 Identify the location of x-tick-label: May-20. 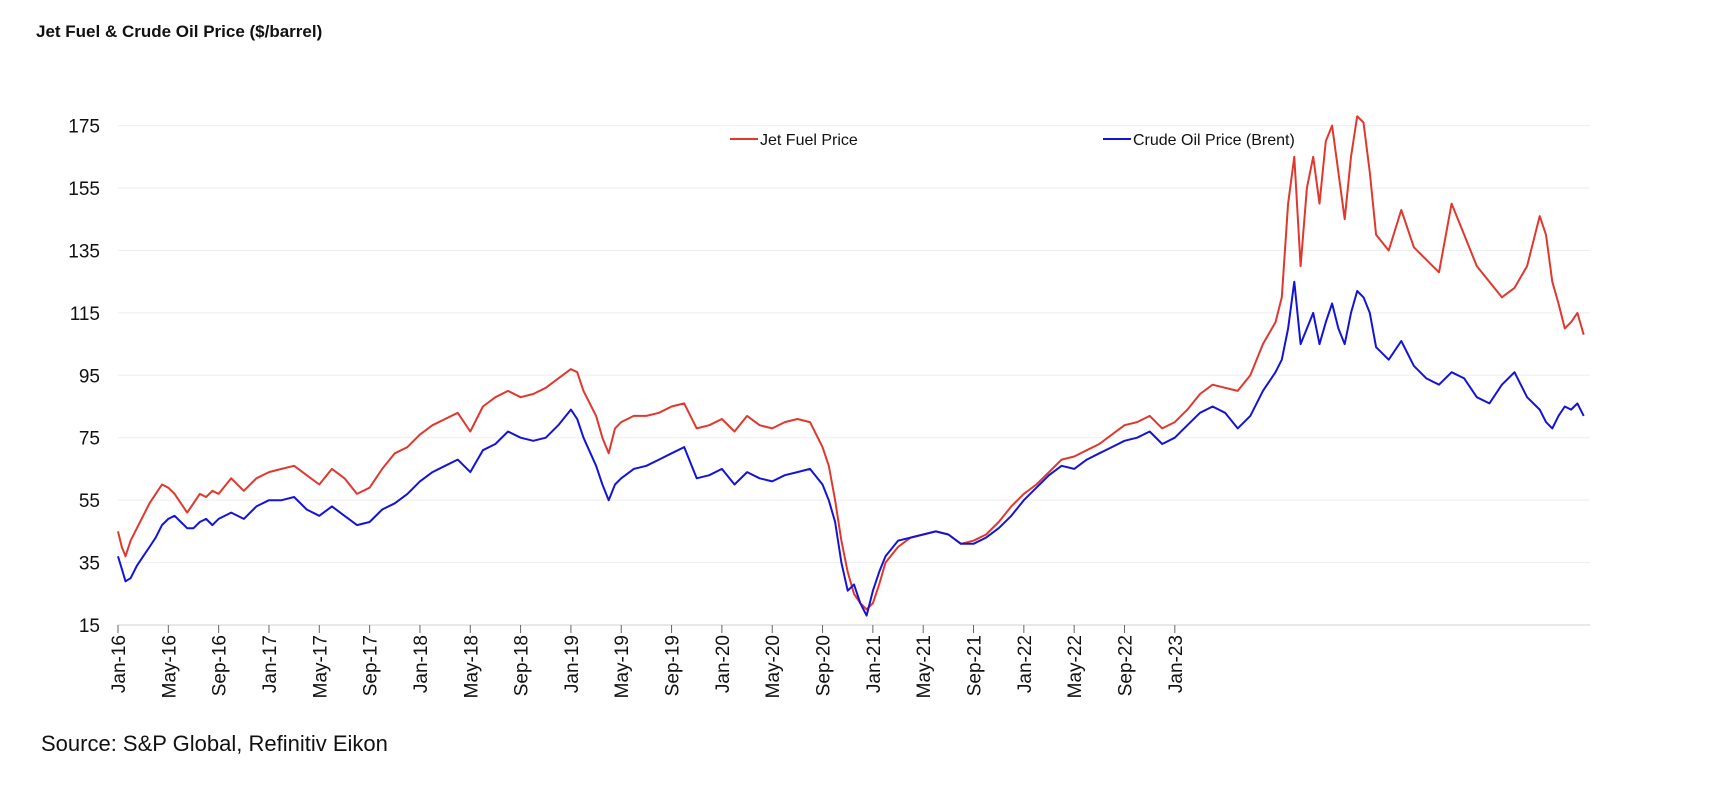
(773, 666).